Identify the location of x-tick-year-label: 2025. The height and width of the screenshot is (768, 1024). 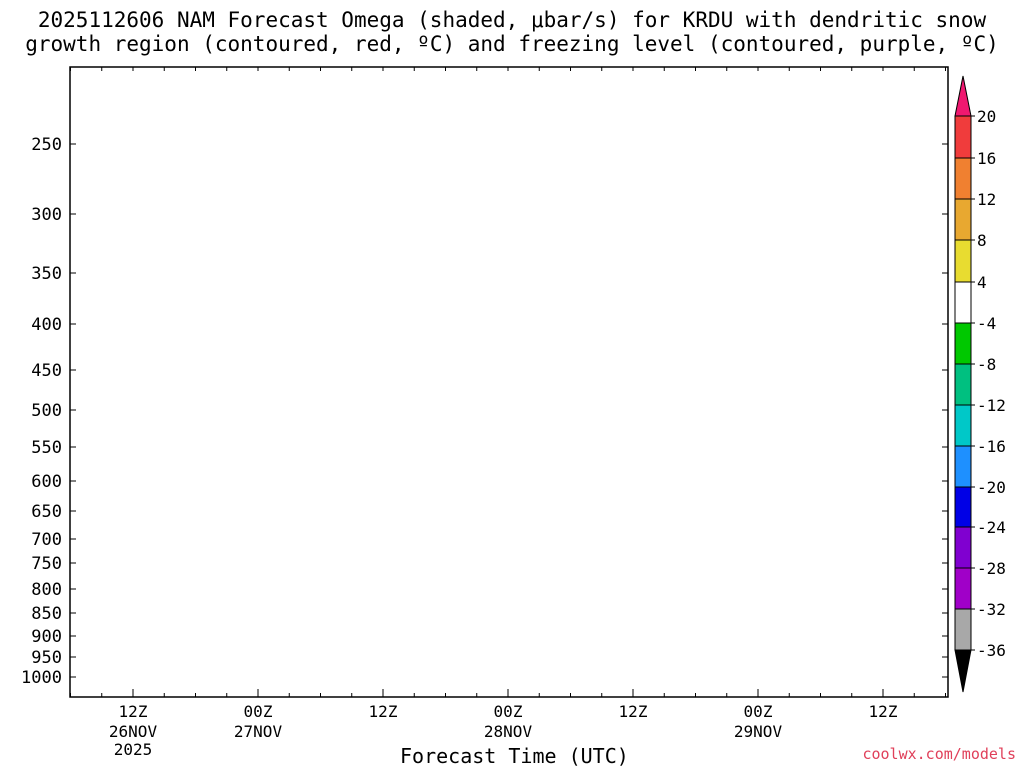
(133, 749).